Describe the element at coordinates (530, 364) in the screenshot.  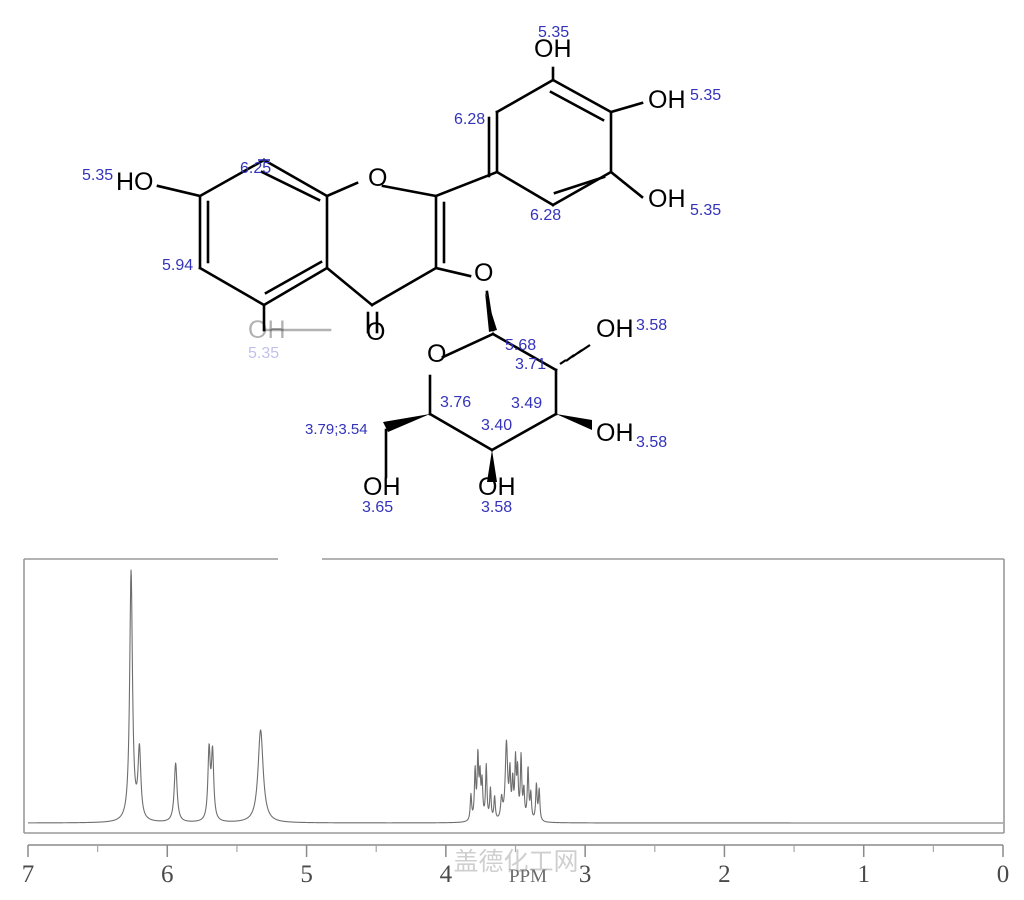
I see `shift-label-shift-sugar-h2: 3.71` at that location.